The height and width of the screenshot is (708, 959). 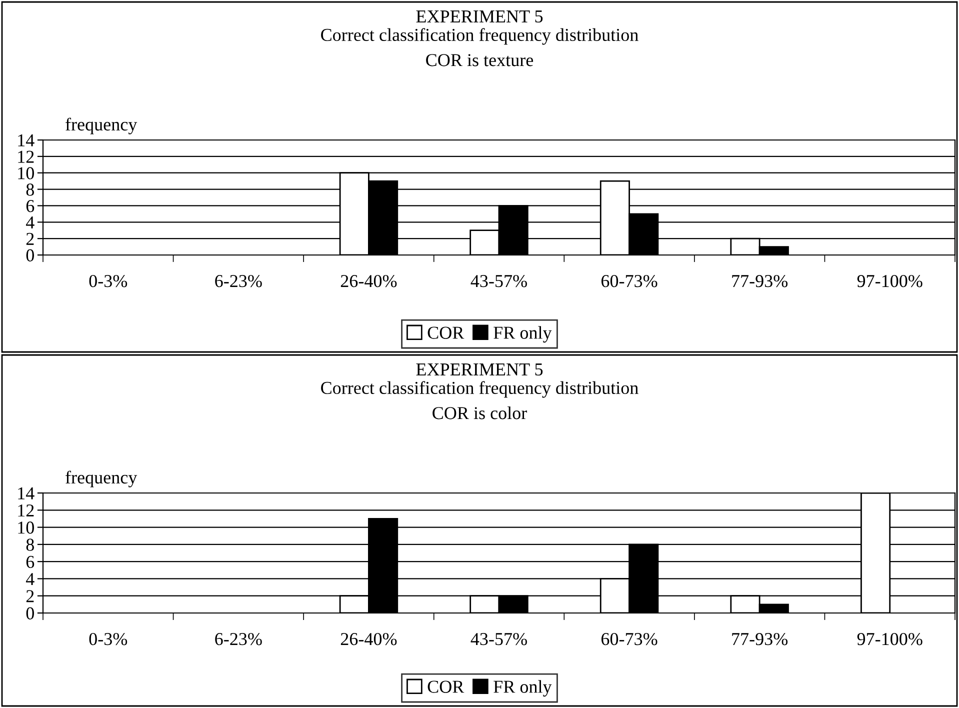 I want to click on chart-subtitle: Correct classification frequency distribution COR is color, so click(x=479, y=400).